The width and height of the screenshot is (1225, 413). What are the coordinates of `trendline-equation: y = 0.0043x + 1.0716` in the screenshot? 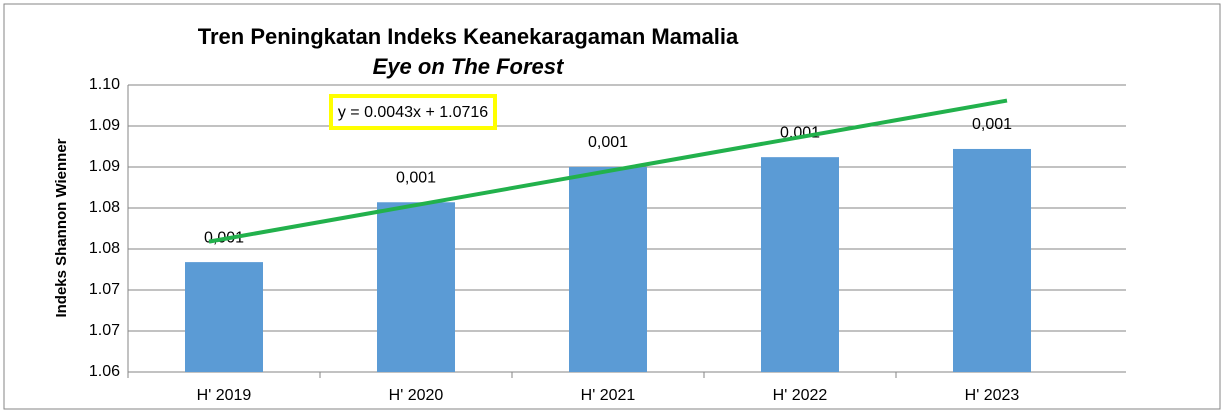 It's located at (413, 112).